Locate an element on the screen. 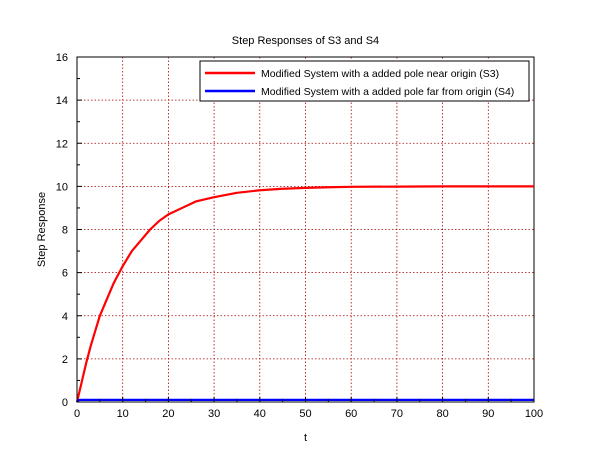  y-tick-label: 16 is located at coordinates (62, 58).